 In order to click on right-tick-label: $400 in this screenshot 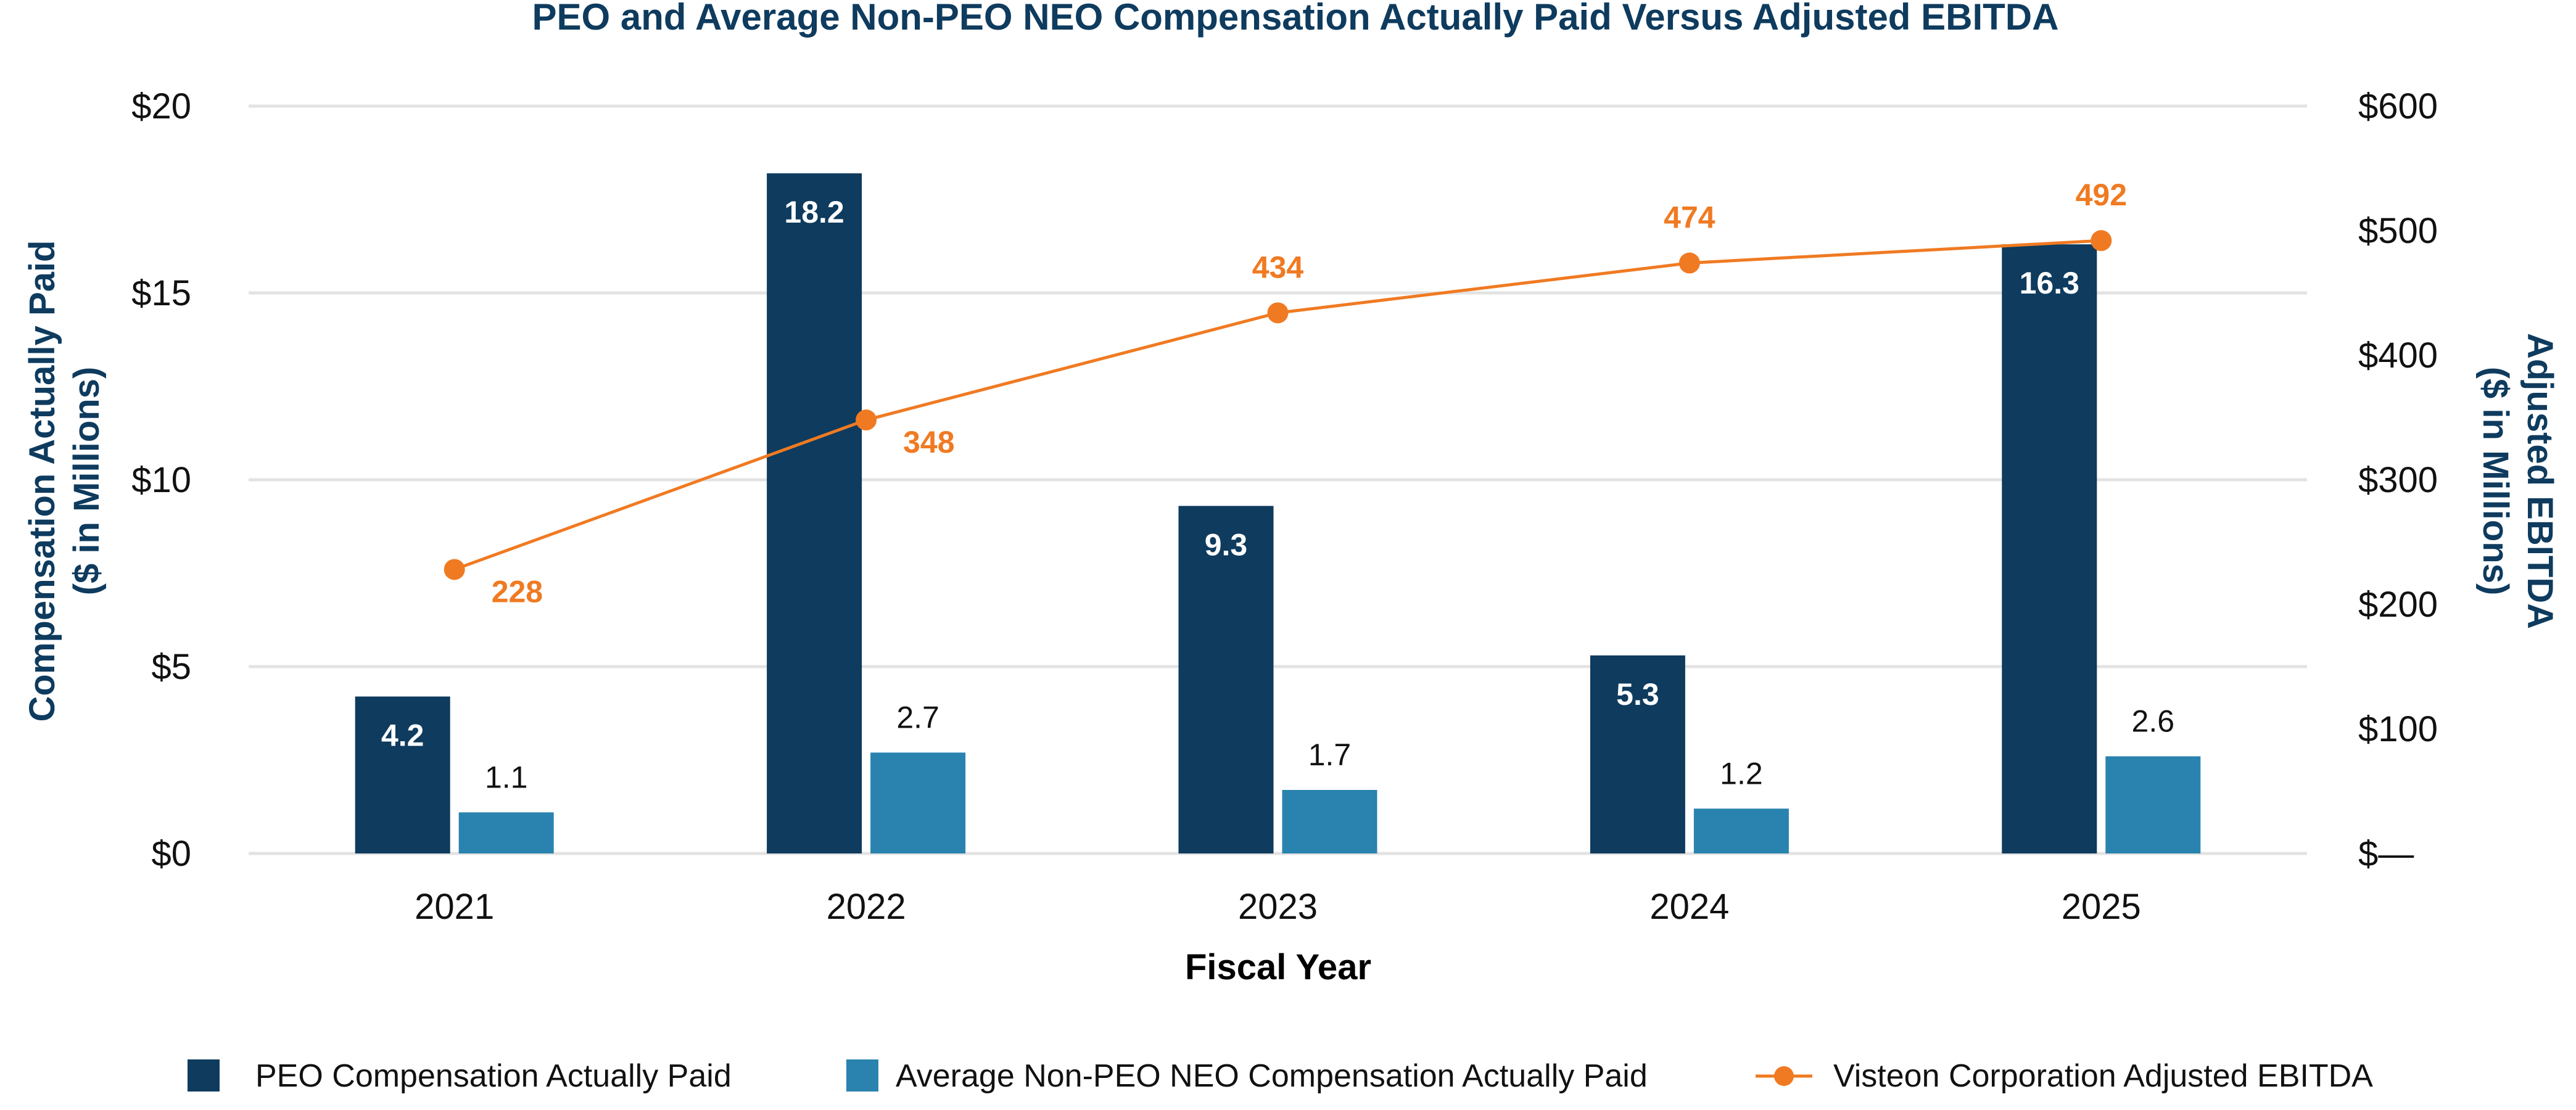, I will do `click(2398, 356)`.